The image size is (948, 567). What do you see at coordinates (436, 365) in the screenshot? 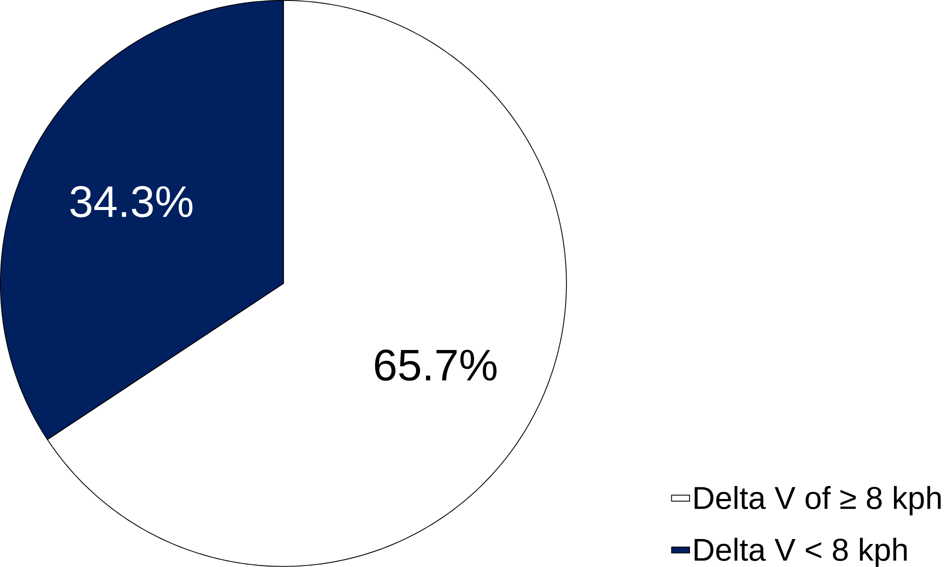
I see `data-label: 65.7%` at bounding box center [436, 365].